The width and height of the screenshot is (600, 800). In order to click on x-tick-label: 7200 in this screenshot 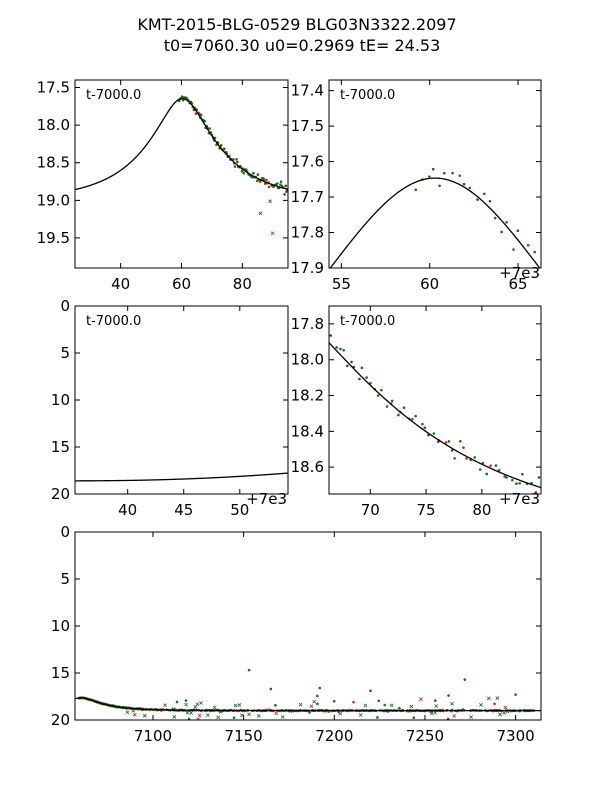, I will do `click(334, 736)`.